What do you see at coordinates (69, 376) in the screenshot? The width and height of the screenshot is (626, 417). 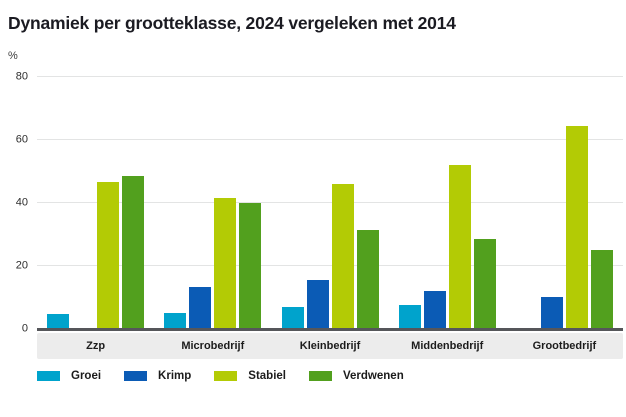 I see `legend-item-groei: Groei` at bounding box center [69, 376].